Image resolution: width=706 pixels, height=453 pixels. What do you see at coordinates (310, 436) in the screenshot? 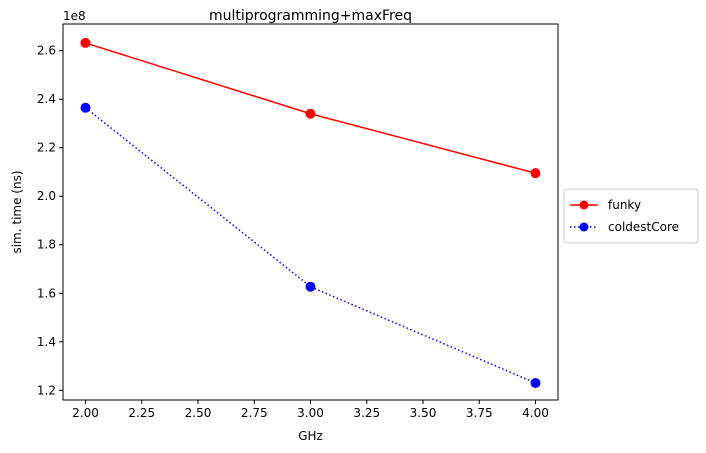
I see `x-axis-label: GHz` at bounding box center [310, 436].